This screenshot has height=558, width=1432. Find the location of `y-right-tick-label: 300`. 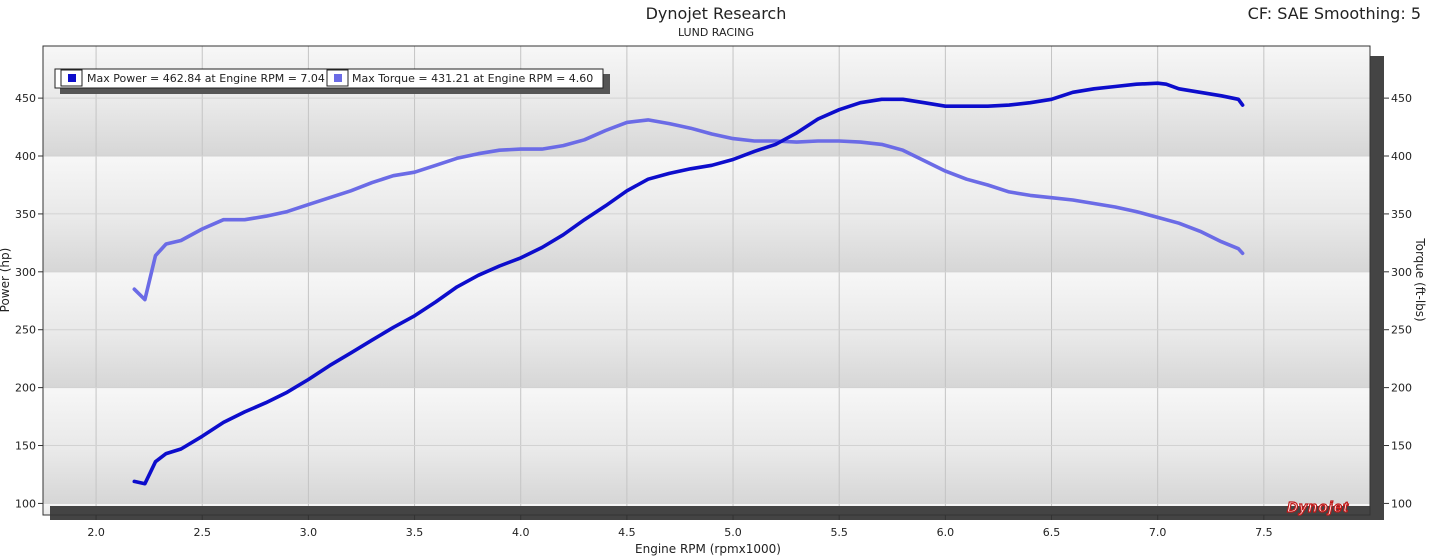

y-right-tick-label: 300 is located at coordinates (1401, 272).